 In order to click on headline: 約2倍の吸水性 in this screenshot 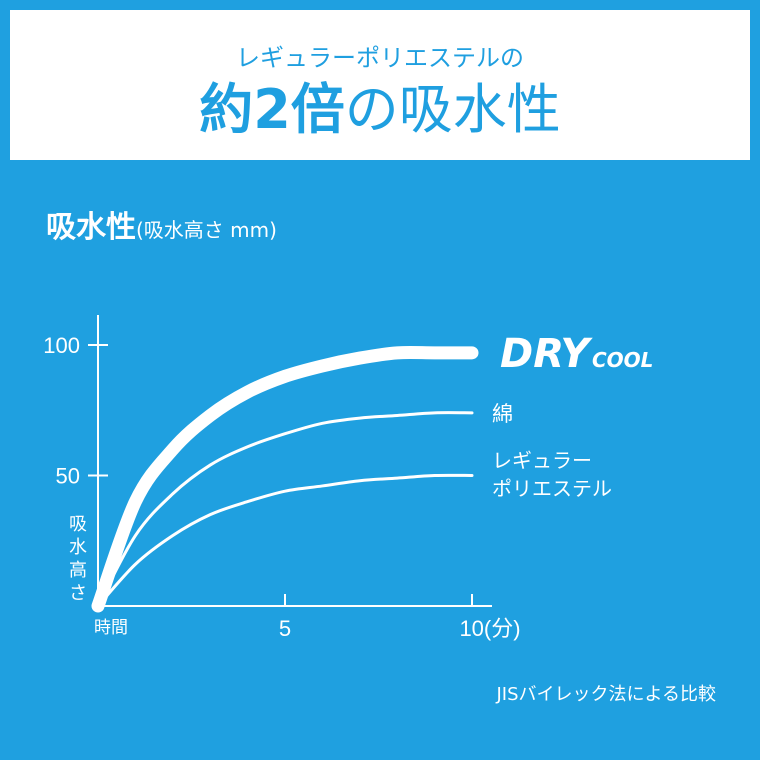, I will do `click(380, 110)`.